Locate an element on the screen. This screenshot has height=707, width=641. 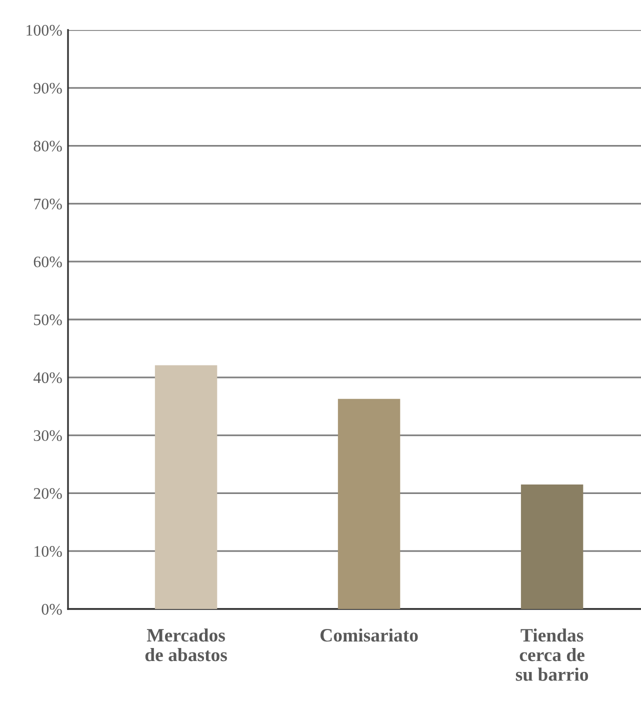
x-tick-label: Tiendas cerca de su barrio is located at coordinates (552, 654).